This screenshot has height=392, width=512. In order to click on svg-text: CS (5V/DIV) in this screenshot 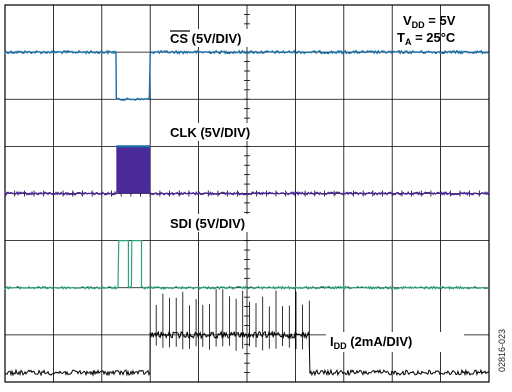, I will do `click(206, 38)`.